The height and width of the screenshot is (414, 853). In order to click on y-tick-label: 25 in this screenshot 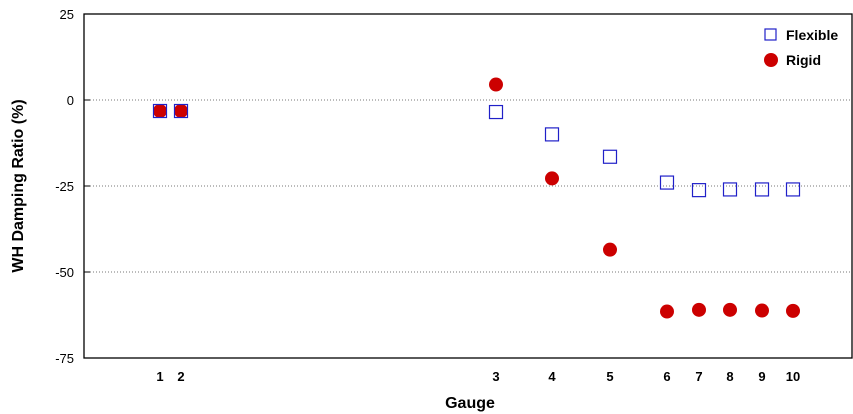, I will do `click(67, 14)`.